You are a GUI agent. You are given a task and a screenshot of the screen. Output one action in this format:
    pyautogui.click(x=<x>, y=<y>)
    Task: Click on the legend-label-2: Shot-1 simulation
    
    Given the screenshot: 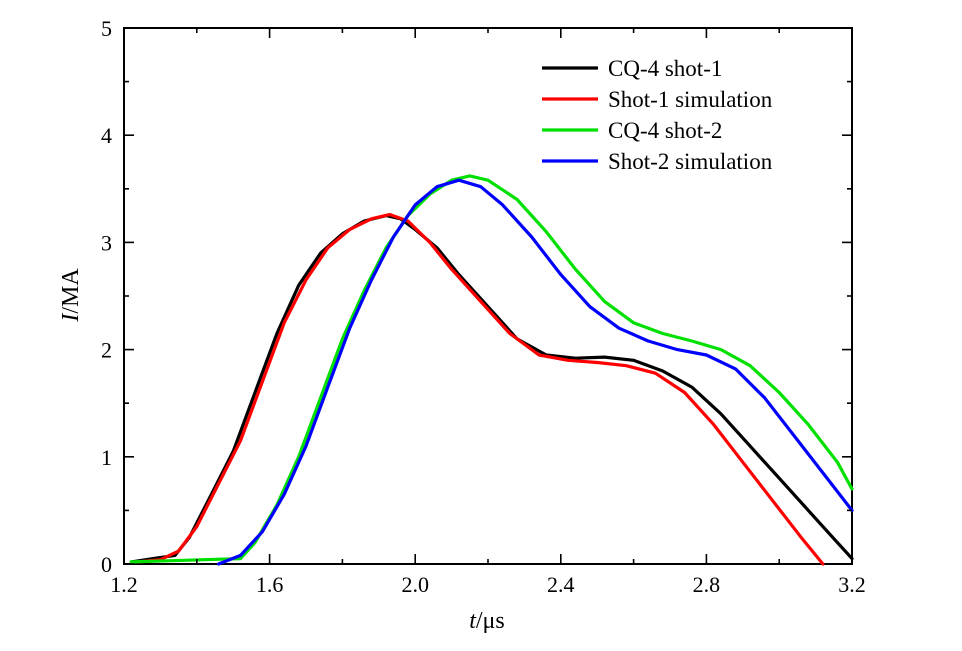 What is the action you would take?
    pyautogui.click(x=690, y=99)
    